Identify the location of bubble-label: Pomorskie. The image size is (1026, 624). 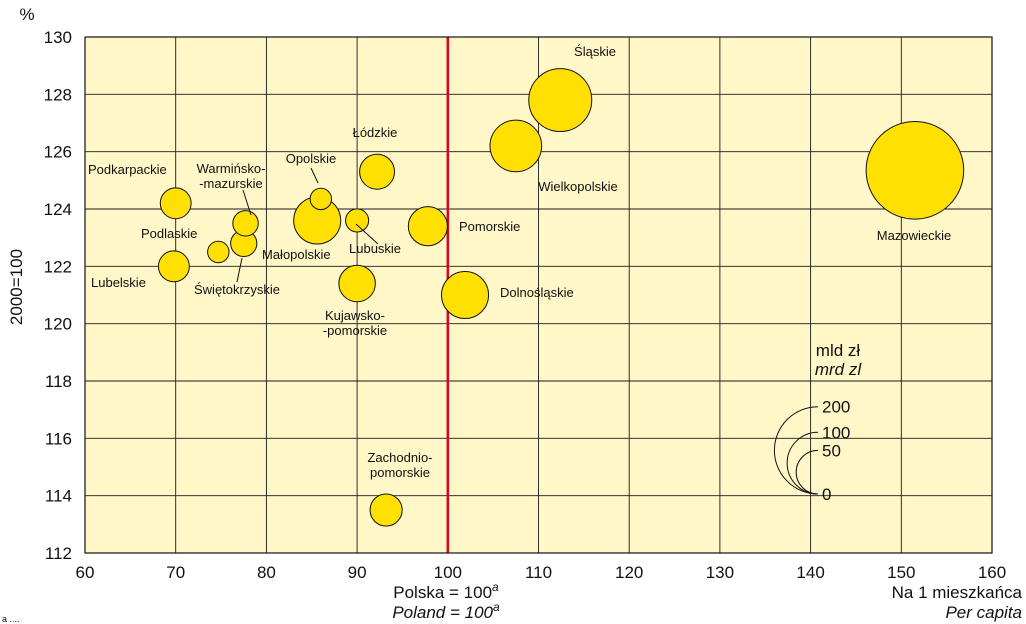
(489, 226).